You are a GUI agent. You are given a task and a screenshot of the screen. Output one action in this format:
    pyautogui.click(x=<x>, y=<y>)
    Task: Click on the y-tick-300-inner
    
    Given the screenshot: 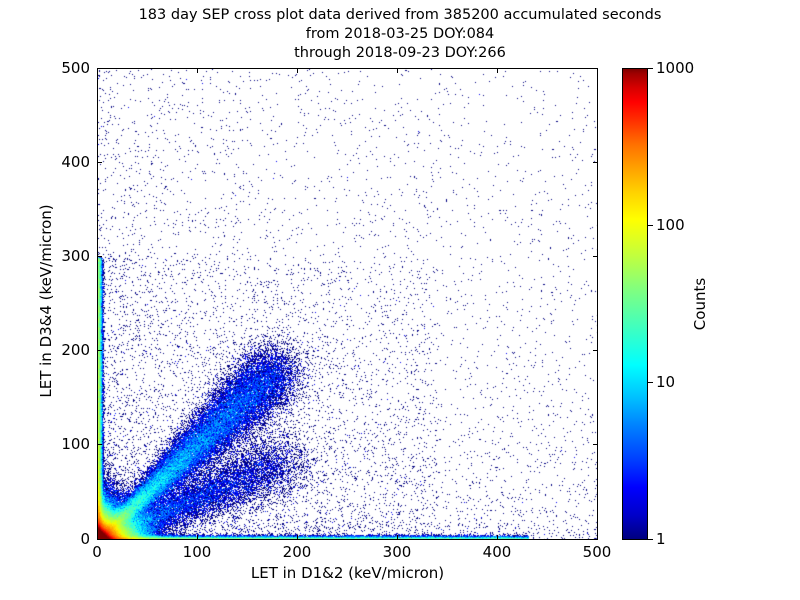 What is the action you would take?
    pyautogui.click(x=595, y=257)
    